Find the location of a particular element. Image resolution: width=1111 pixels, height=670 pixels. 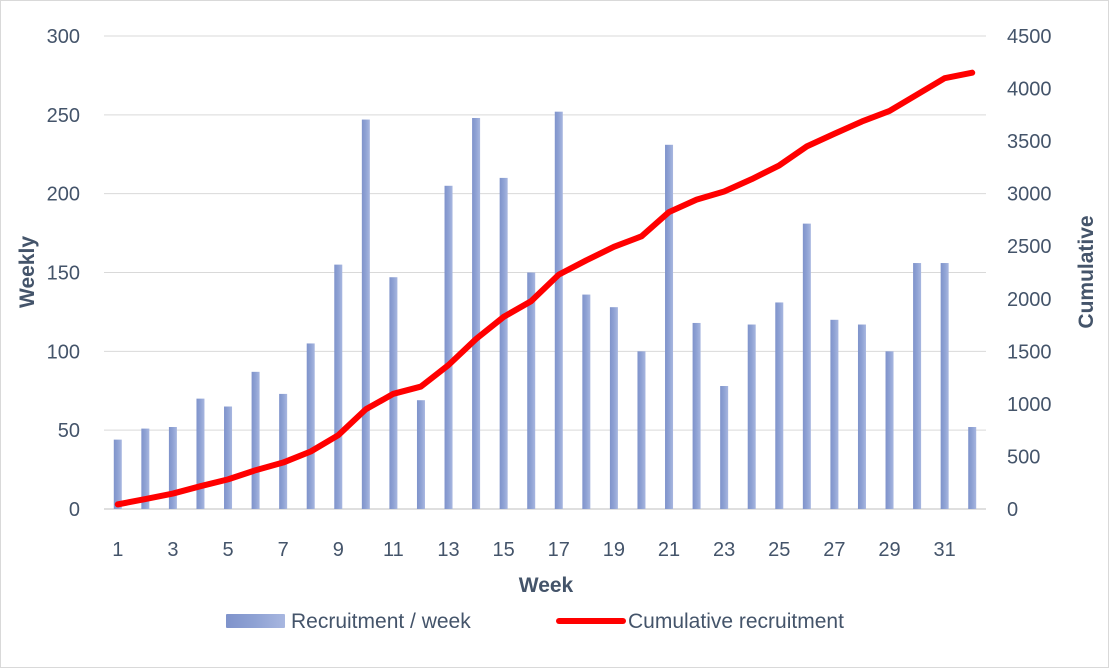

right-tick-label: 500 is located at coordinates (1023, 457).